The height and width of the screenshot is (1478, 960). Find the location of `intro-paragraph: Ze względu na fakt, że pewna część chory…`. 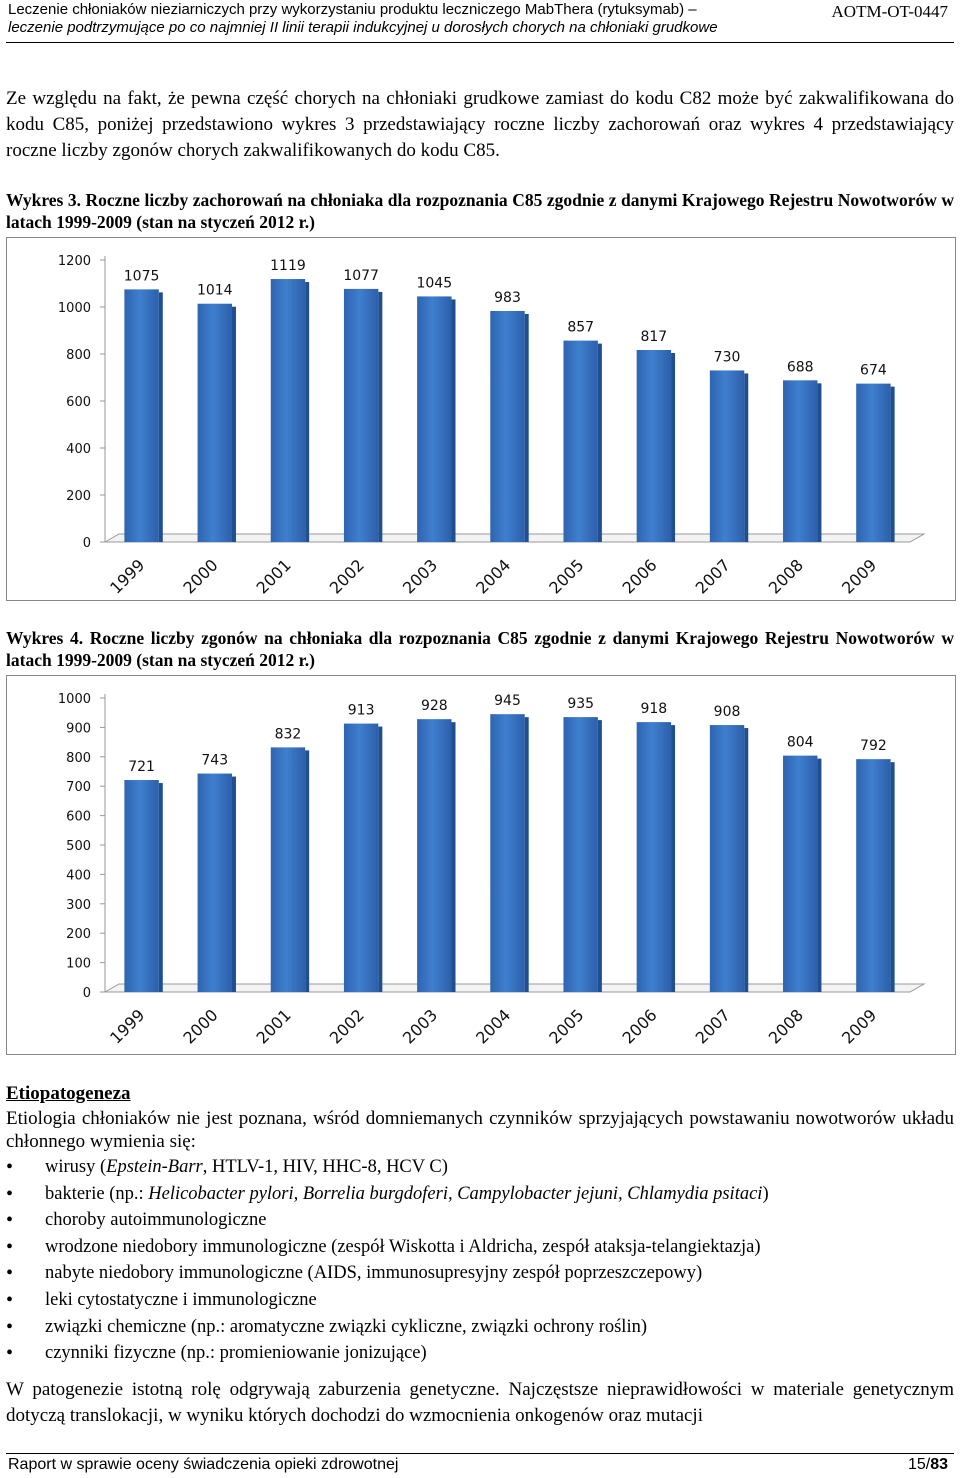

intro-paragraph: Ze względu na fakt, że pewna część chory… is located at coordinates (480, 124).